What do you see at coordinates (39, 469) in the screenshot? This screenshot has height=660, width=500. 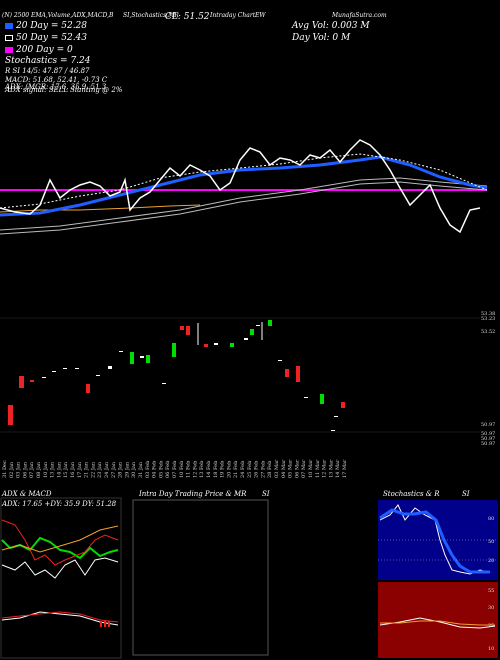 I see `date-label: 08 Jan` at bounding box center [39, 469].